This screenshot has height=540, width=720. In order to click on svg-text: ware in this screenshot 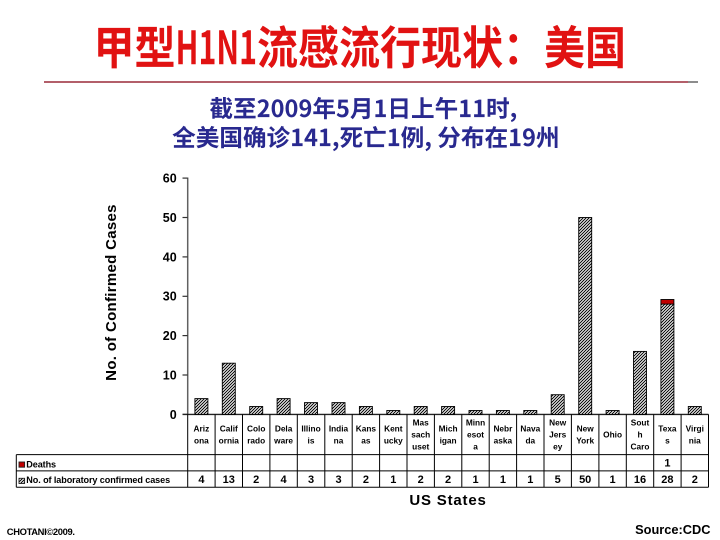, I will do `click(283, 440)`.